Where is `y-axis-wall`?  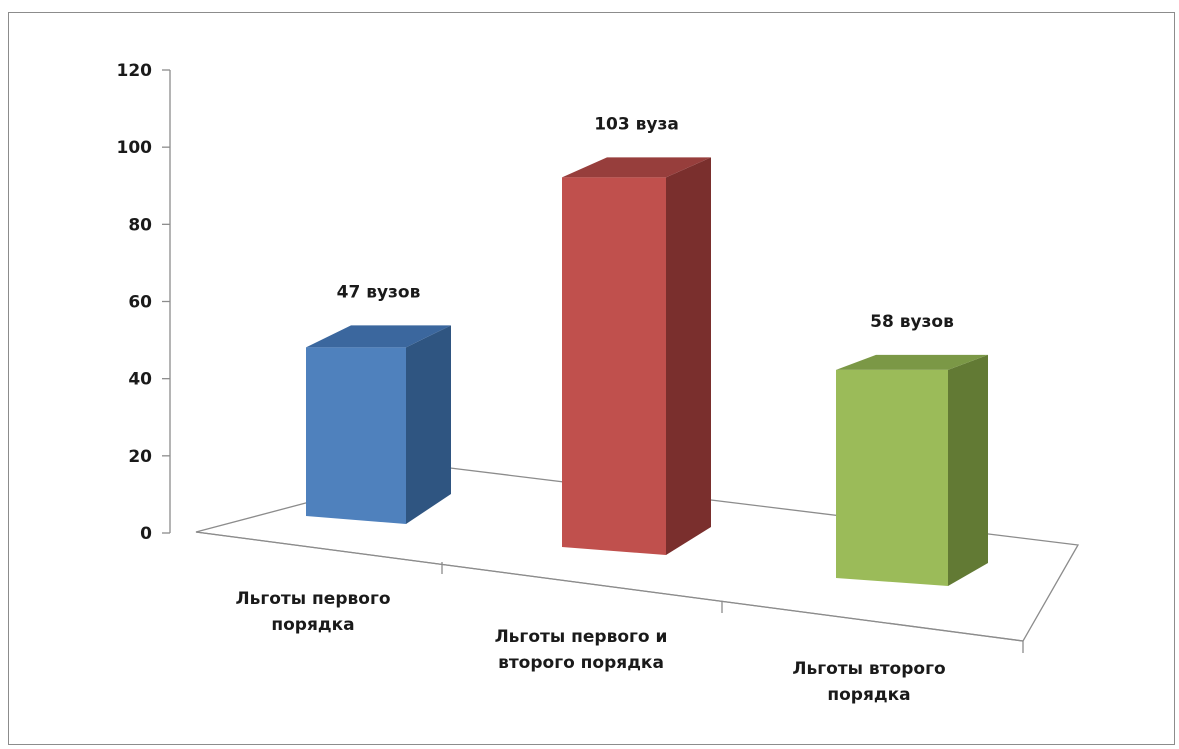
y-axis-wall is located at coordinates (183, 301).